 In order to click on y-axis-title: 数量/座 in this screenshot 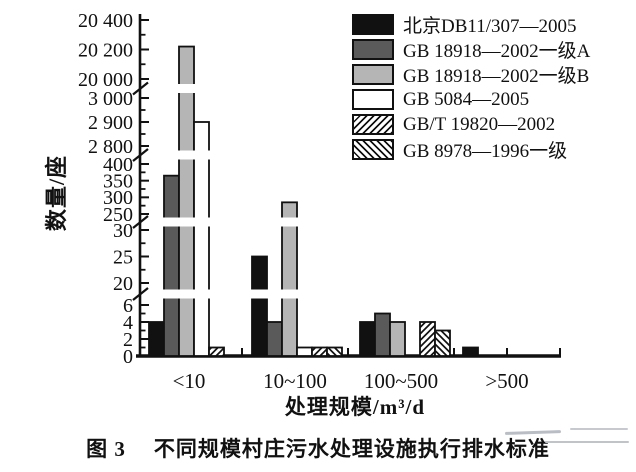, I will do `click(56, 193)`.